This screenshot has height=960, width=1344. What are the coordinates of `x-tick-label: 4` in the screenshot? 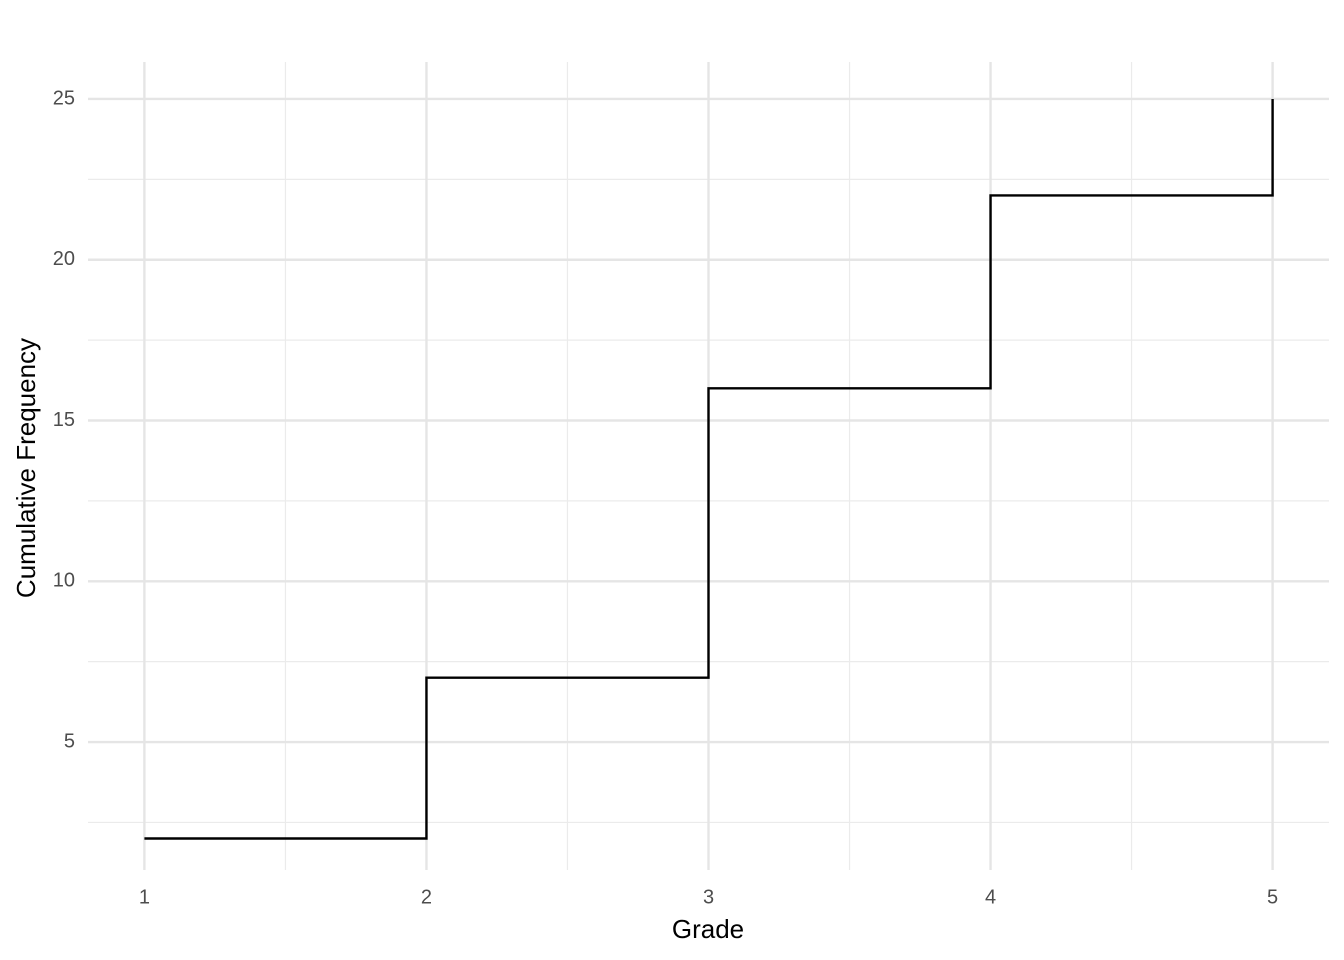 It's located at (990, 897).